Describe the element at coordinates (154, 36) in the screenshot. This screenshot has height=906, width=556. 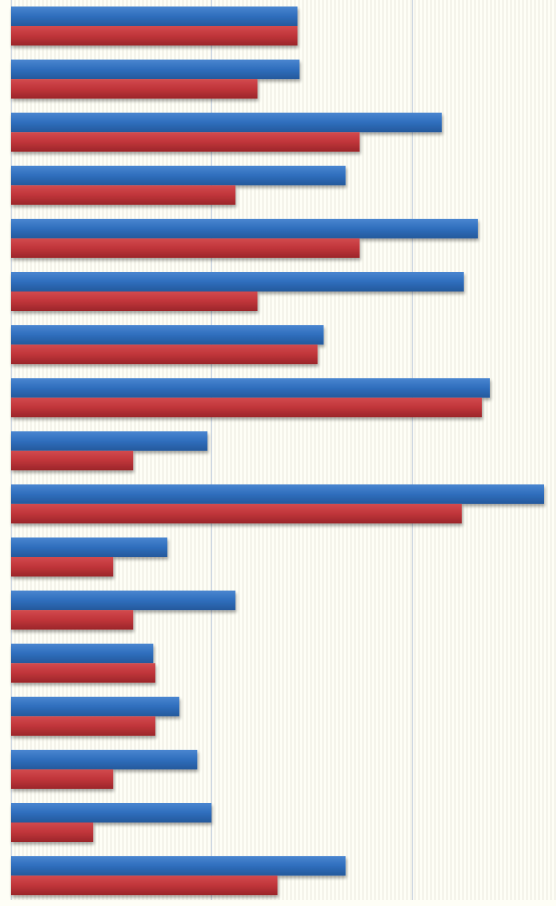
I see `bar-series2-row1` at that location.